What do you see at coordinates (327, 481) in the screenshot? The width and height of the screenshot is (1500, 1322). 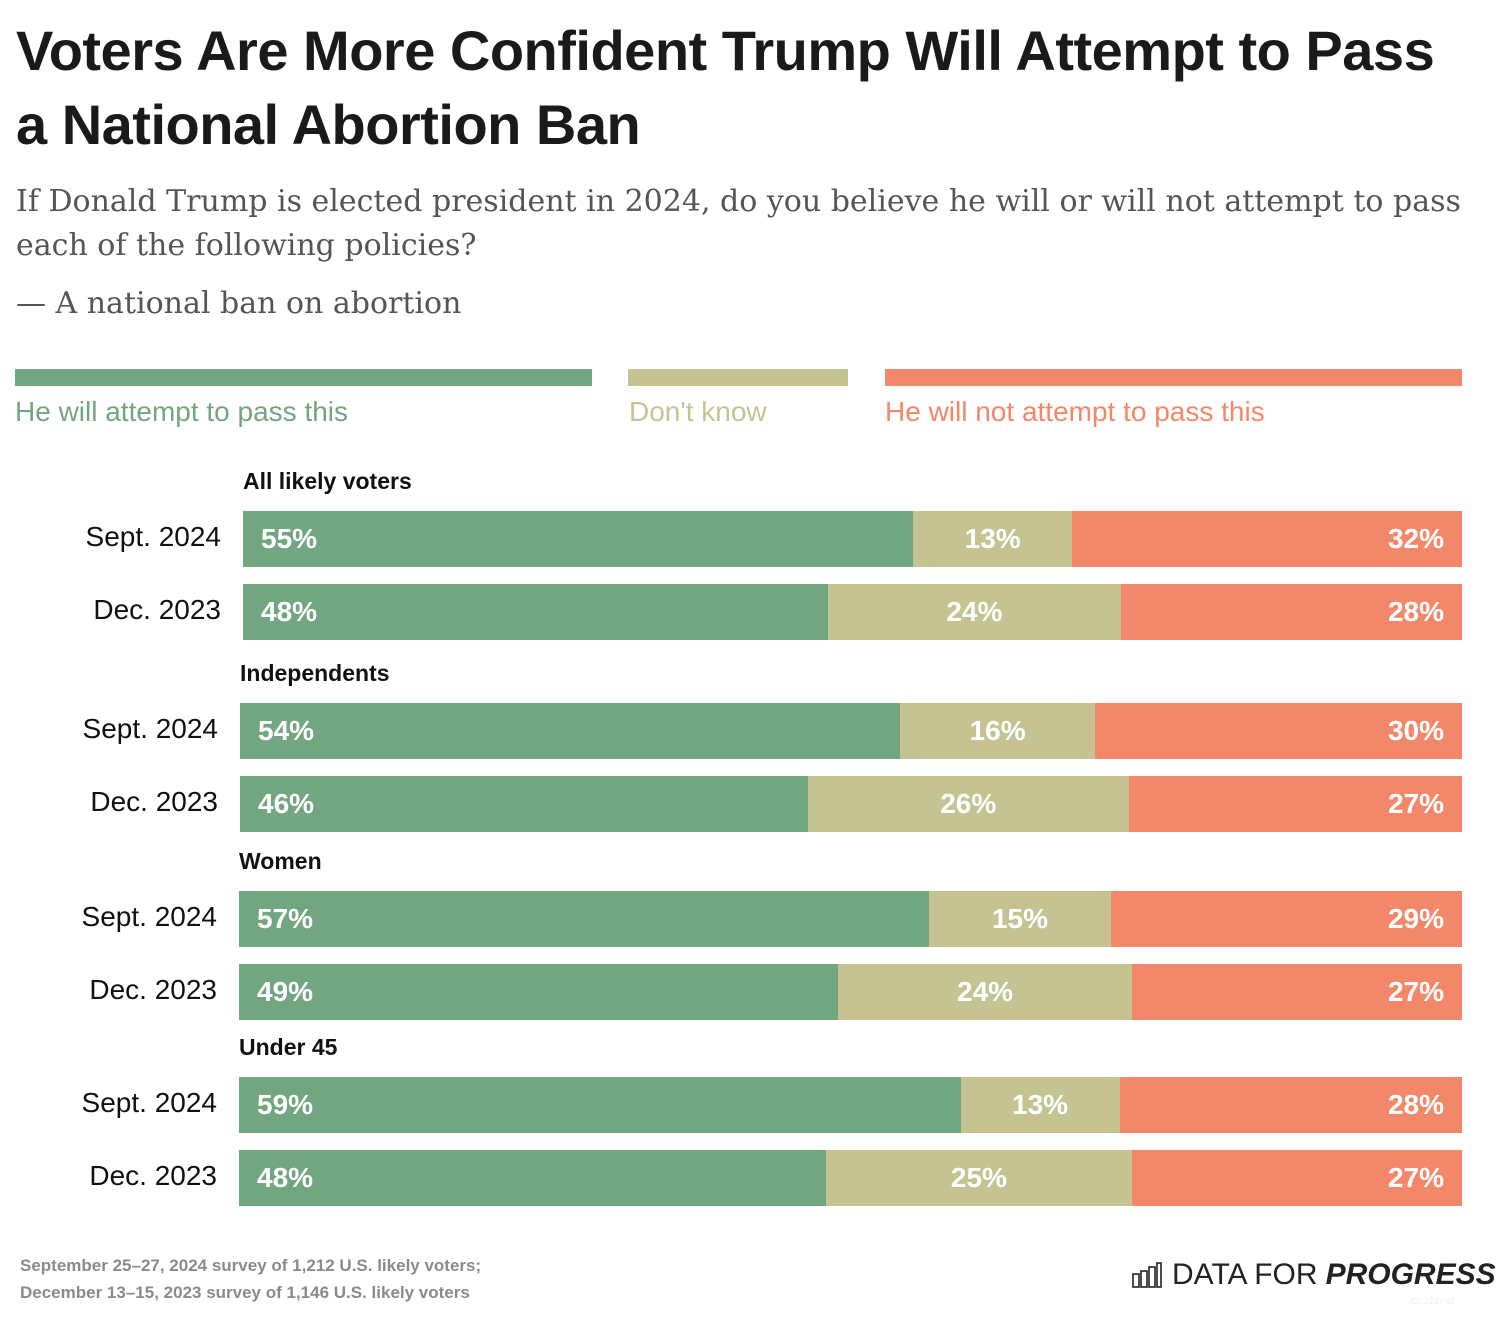 I see `group-label: All likely voters` at bounding box center [327, 481].